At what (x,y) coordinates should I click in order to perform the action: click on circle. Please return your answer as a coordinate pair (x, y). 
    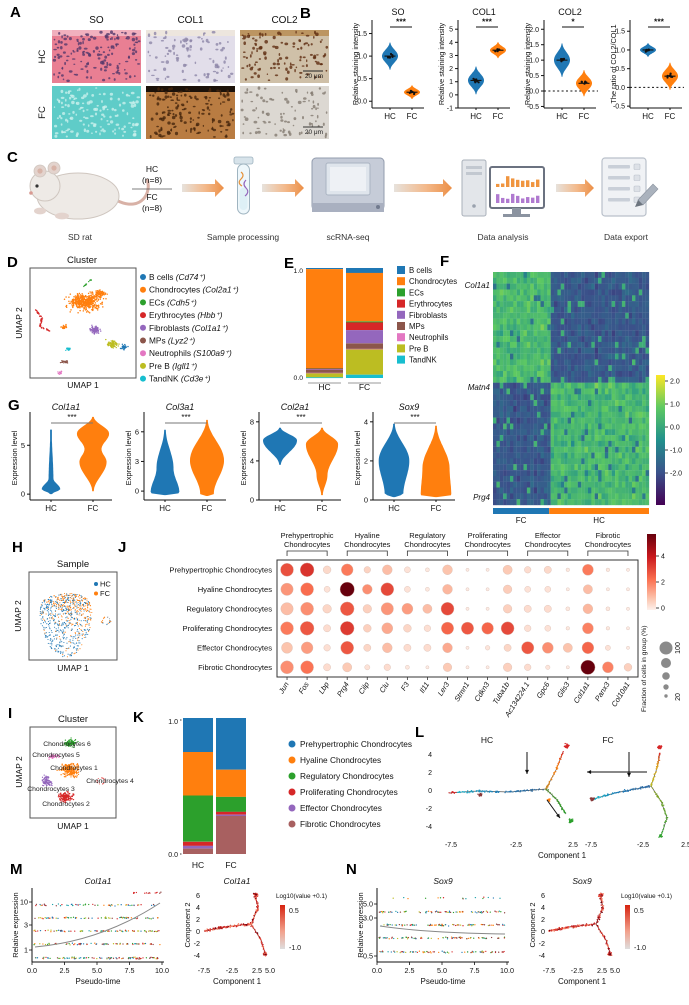
    Looking at the image, I should click on (378, 207).